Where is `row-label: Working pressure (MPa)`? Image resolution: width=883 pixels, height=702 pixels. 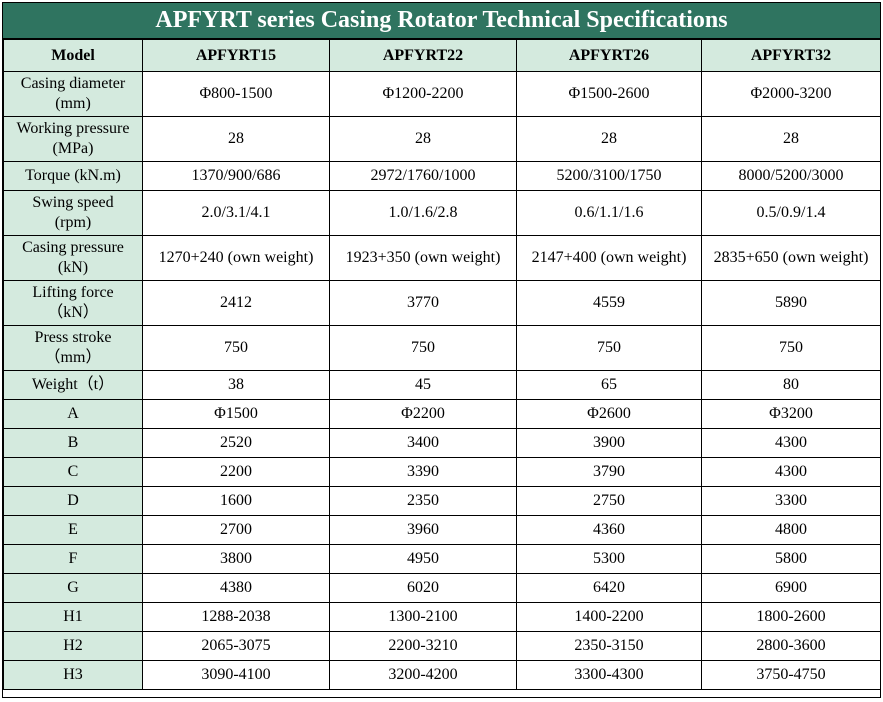 row-label: Working pressure (MPa) is located at coordinates (73, 139).